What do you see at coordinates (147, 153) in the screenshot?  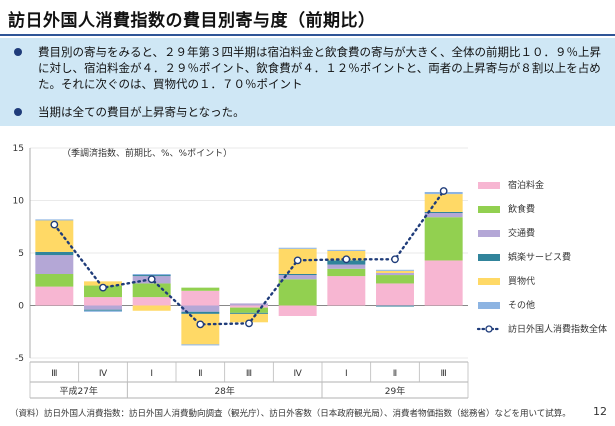 I see `chart-unit-note: （季調済指数、前期比、%、%ポイント）` at bounding box center [147, 153].